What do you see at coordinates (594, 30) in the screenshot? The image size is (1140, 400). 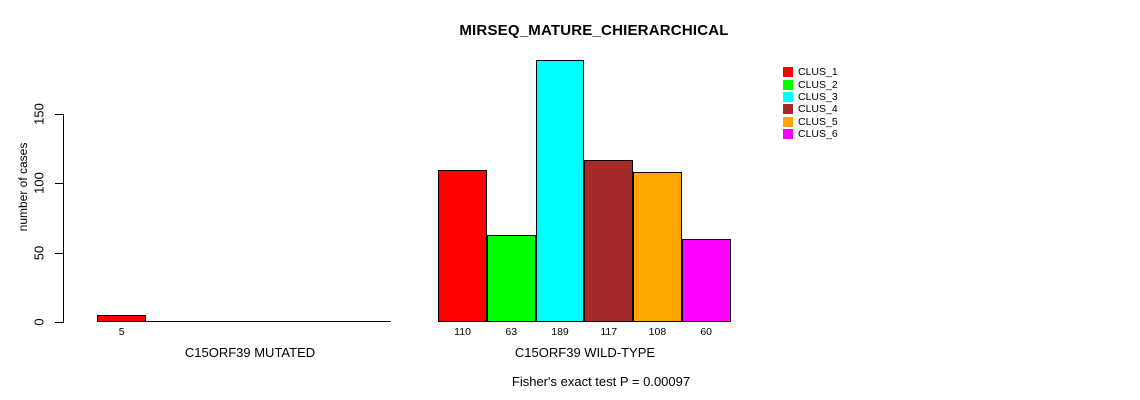 I see `chart-title: MIRSEQ_MATURE_CHIERARCHICAL` at bounding box center [594, 30].